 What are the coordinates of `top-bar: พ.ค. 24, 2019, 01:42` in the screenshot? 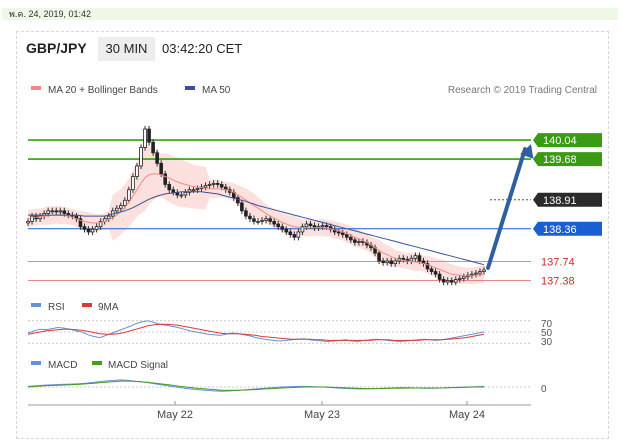 It's located at (310, 14).